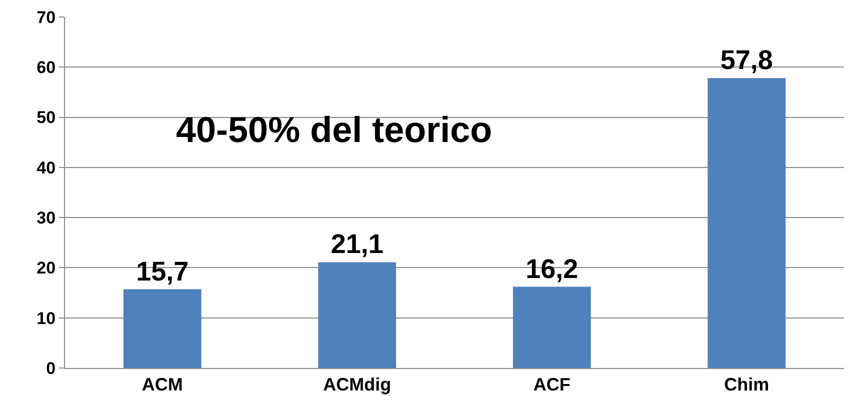  Describe the element at coordinates (334, 129) in the screenshot. I see `annotation: 40-50% del teorico` at that location.